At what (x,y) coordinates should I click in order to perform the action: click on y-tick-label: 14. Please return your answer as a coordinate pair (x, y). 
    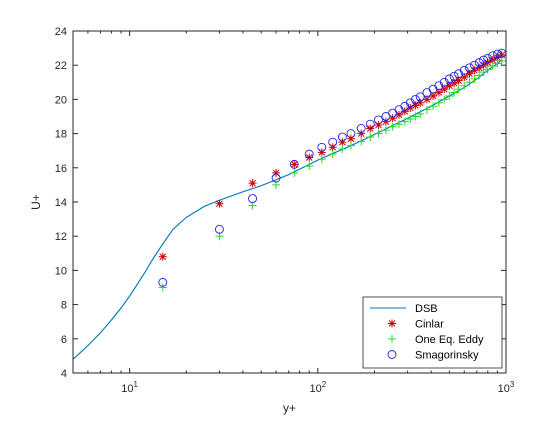
    Looking at the image, I should click on (61, 203).